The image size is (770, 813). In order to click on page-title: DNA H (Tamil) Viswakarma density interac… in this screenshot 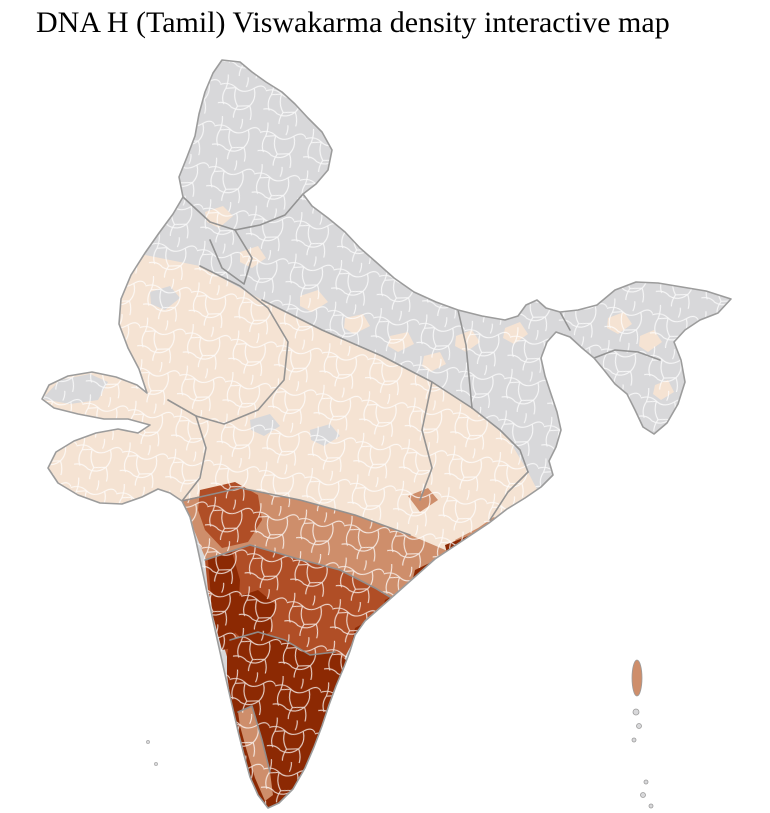, I will do `click(353, 22)`.